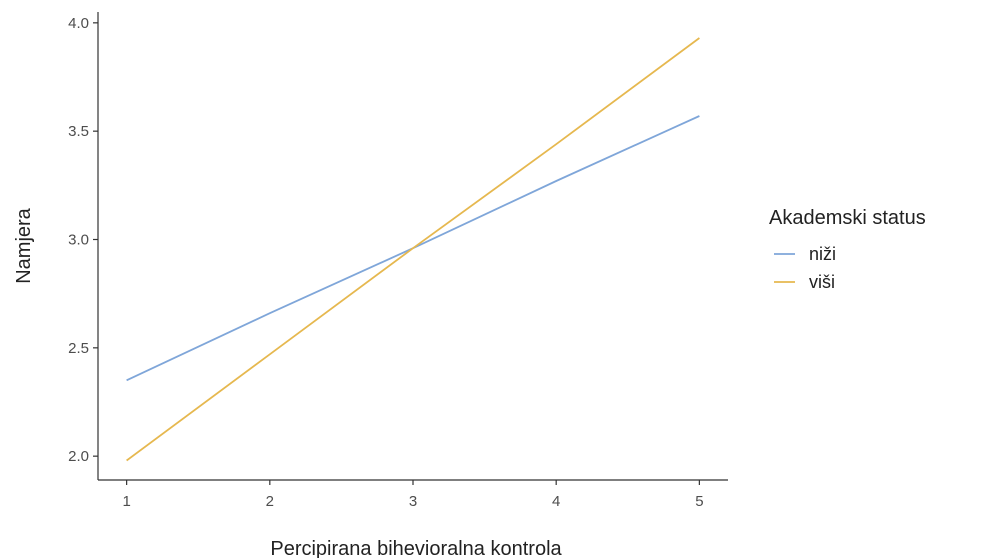 The height and width of the screenshot is (558, 983). Describe the element at coordinates (78, 240) in the screenshot. I see `y-tick-label: 3.0` at that location.